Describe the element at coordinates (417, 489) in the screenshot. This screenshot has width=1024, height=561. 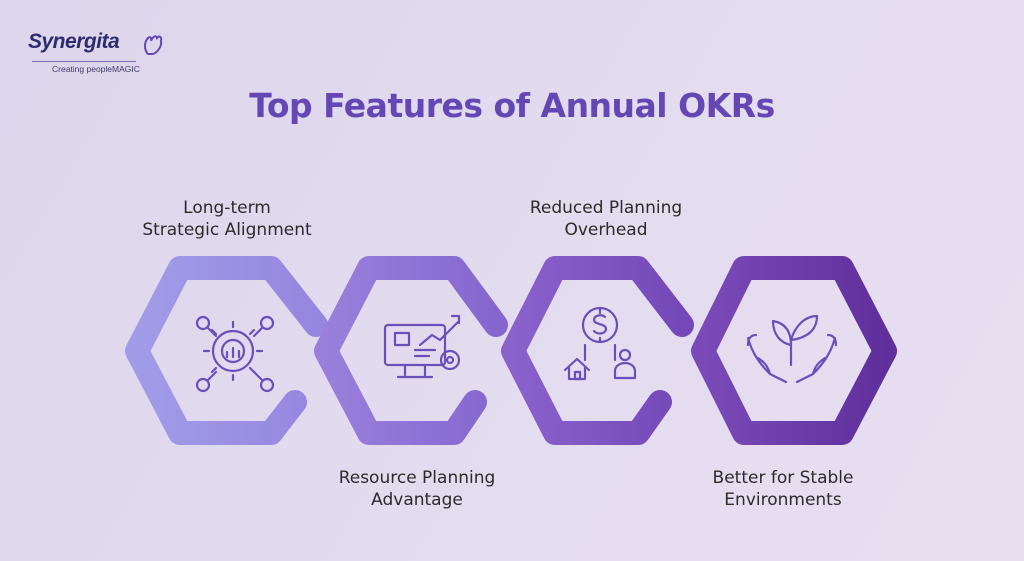
I see `feature-label-2: Resource Planning Advantage` at that location.